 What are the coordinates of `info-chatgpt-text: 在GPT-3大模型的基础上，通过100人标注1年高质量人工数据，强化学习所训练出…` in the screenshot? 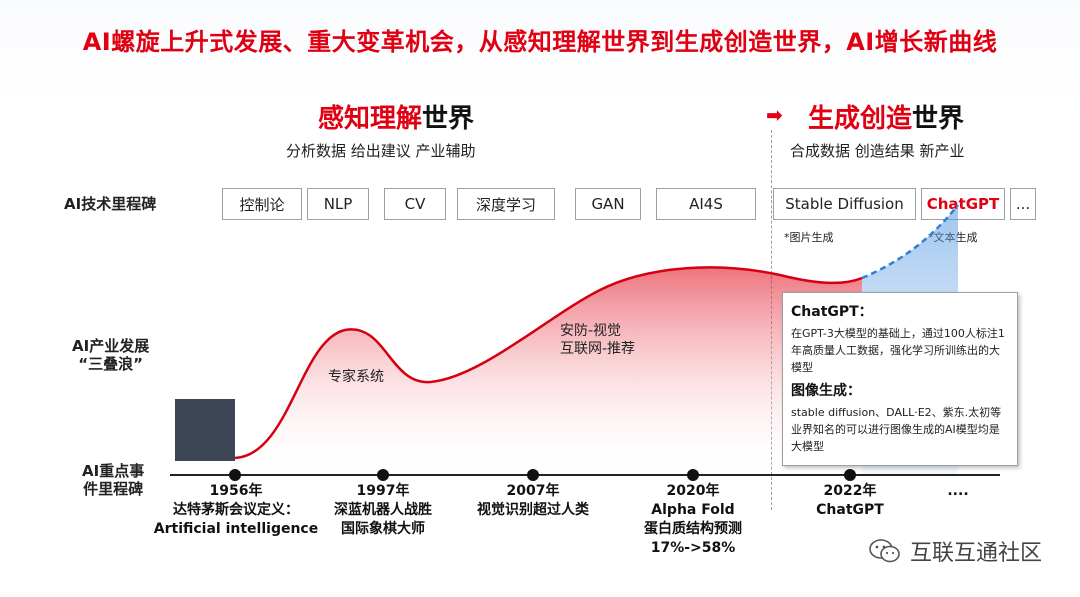 It's located at (898, 350).